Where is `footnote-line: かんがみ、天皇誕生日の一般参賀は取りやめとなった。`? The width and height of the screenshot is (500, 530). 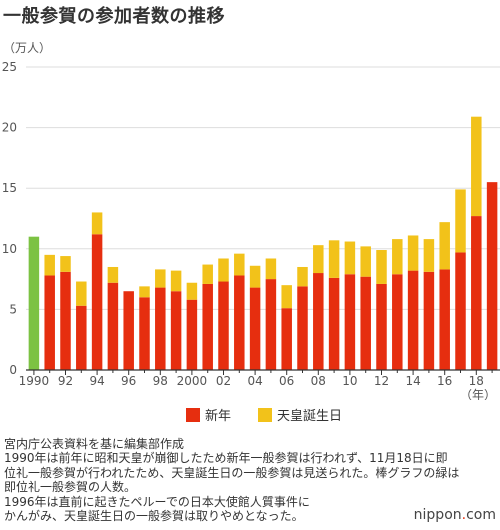
footnote-line: かんがみ、天皇誕生日の一般参賀は取りやめとなった。 is located at coordinates (154, 516).